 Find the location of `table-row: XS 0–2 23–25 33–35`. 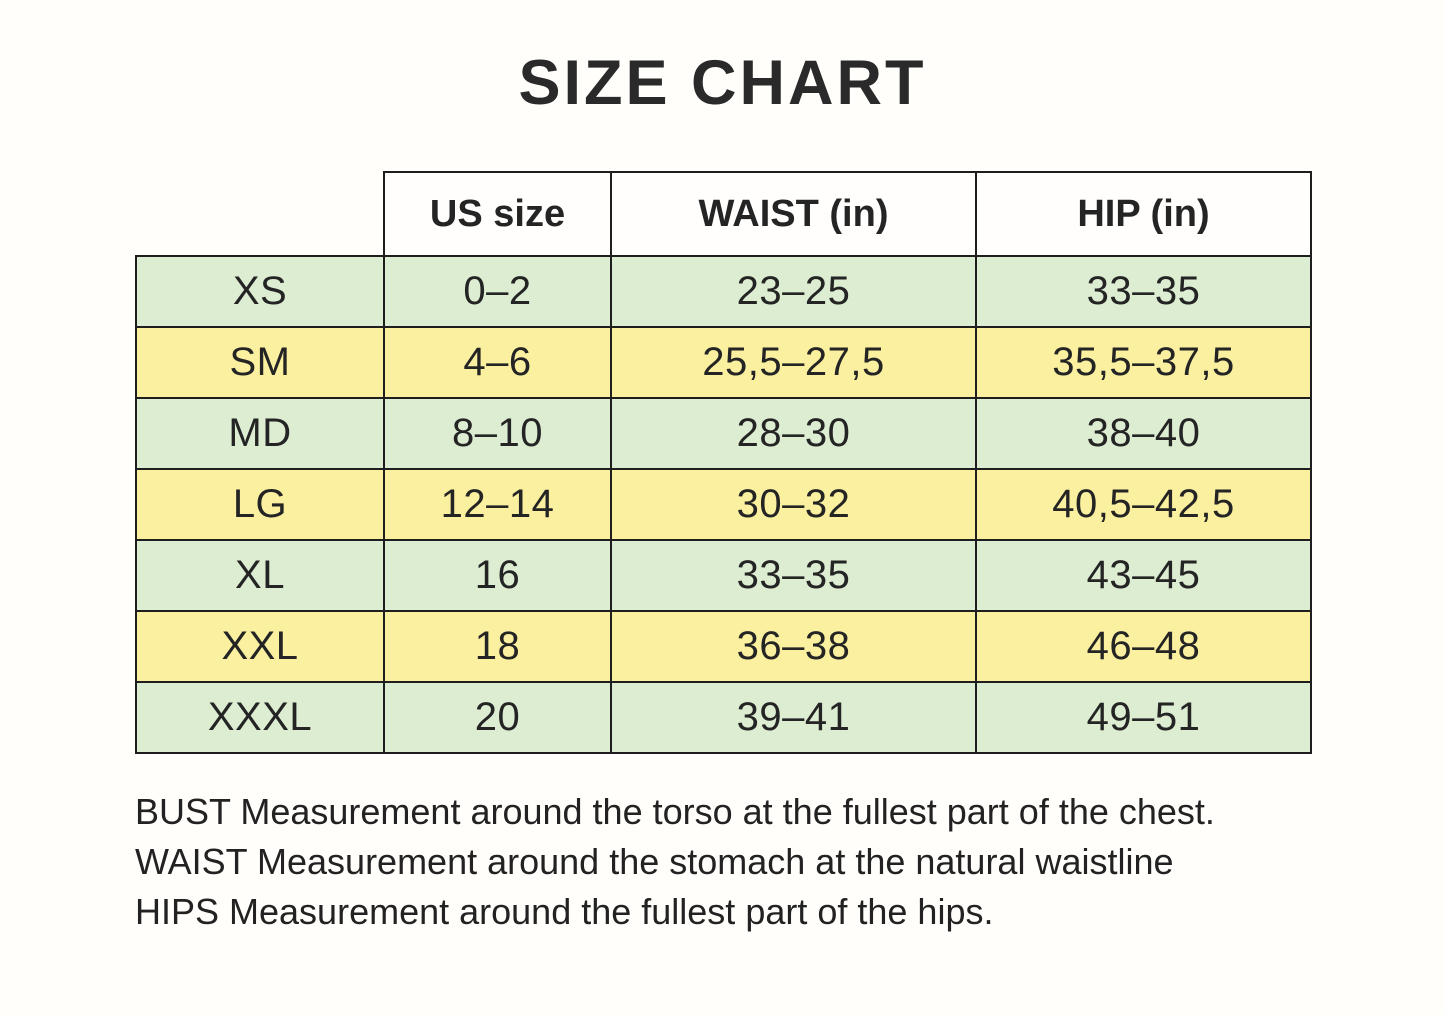

table-row: XS 0–2 23–25 33–35 is located at coordinates (723, 291).